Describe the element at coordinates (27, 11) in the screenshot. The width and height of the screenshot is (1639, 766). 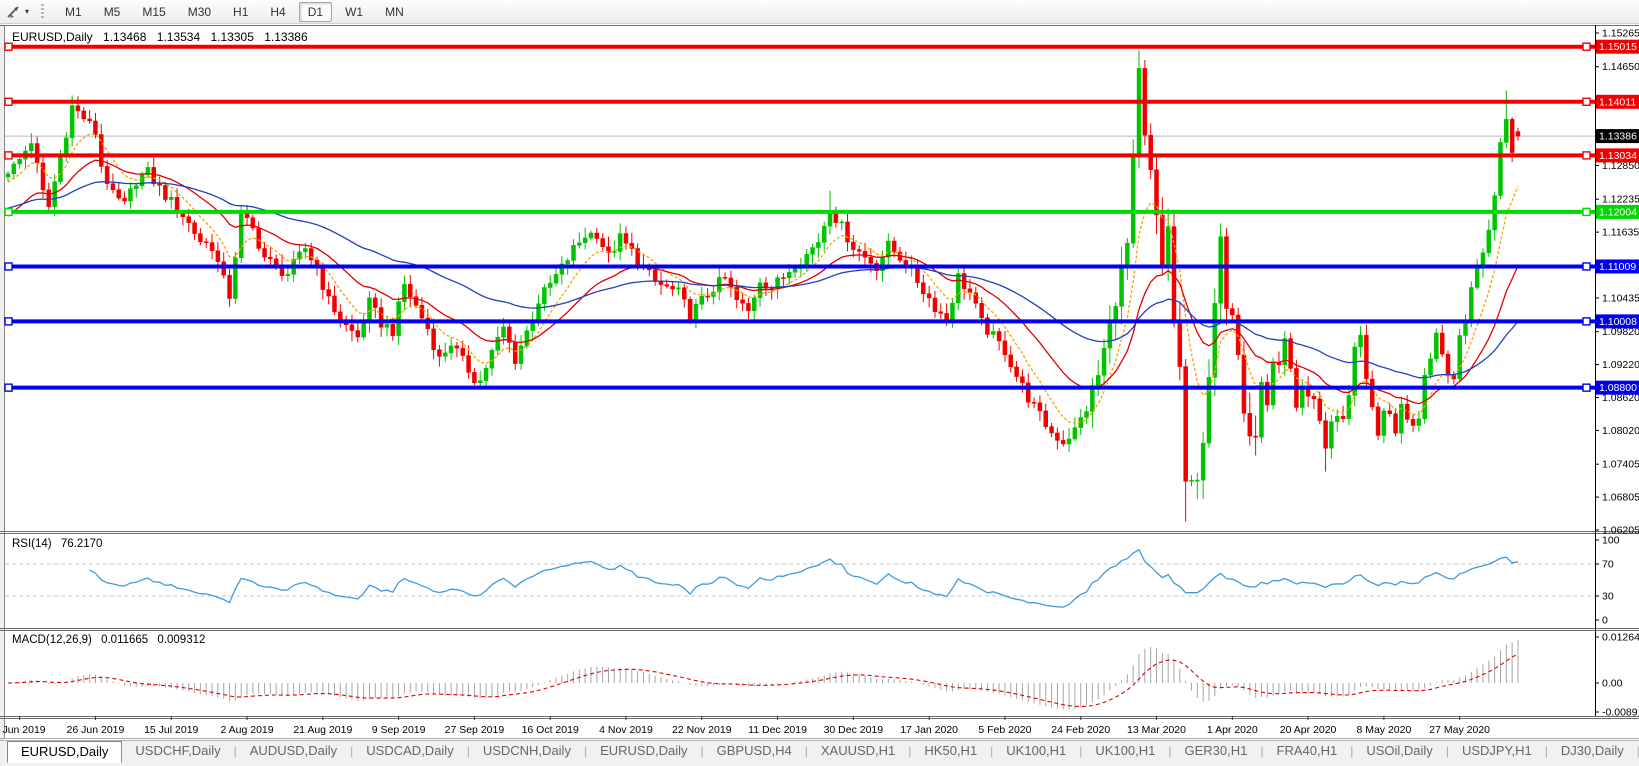
I see `chevron-down-icon: ▾` at that location.